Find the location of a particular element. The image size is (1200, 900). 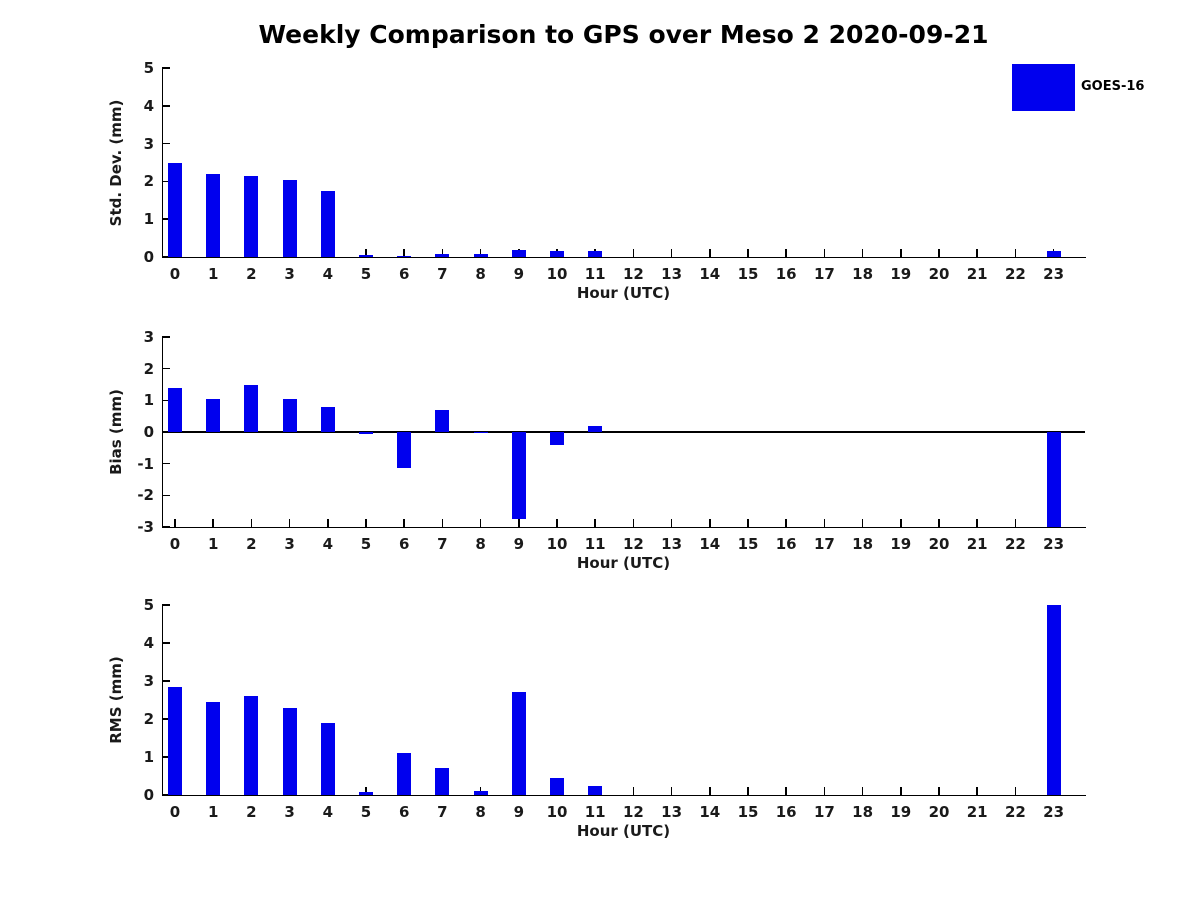

x-tick-label-std-dev-17: 17 is located at coordinates (824, 274).